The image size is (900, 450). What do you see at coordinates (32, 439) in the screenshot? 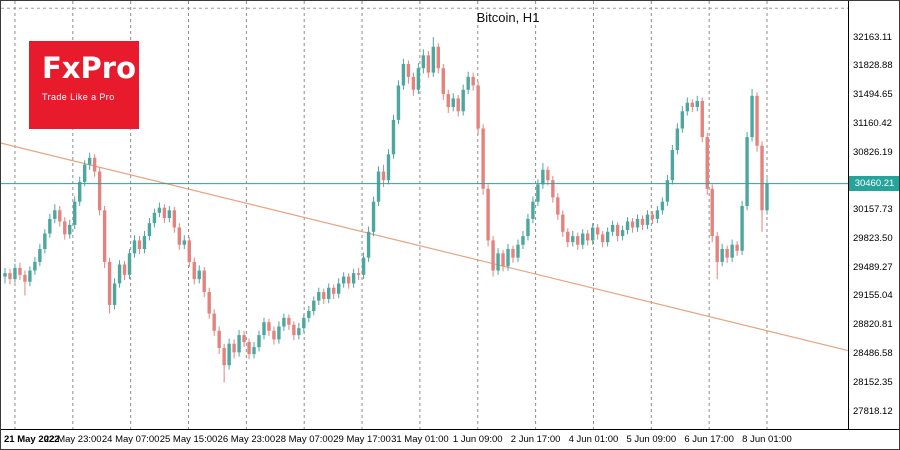
I see `time-axis-label: 21 May 2022` at bounding box center [32, 439].